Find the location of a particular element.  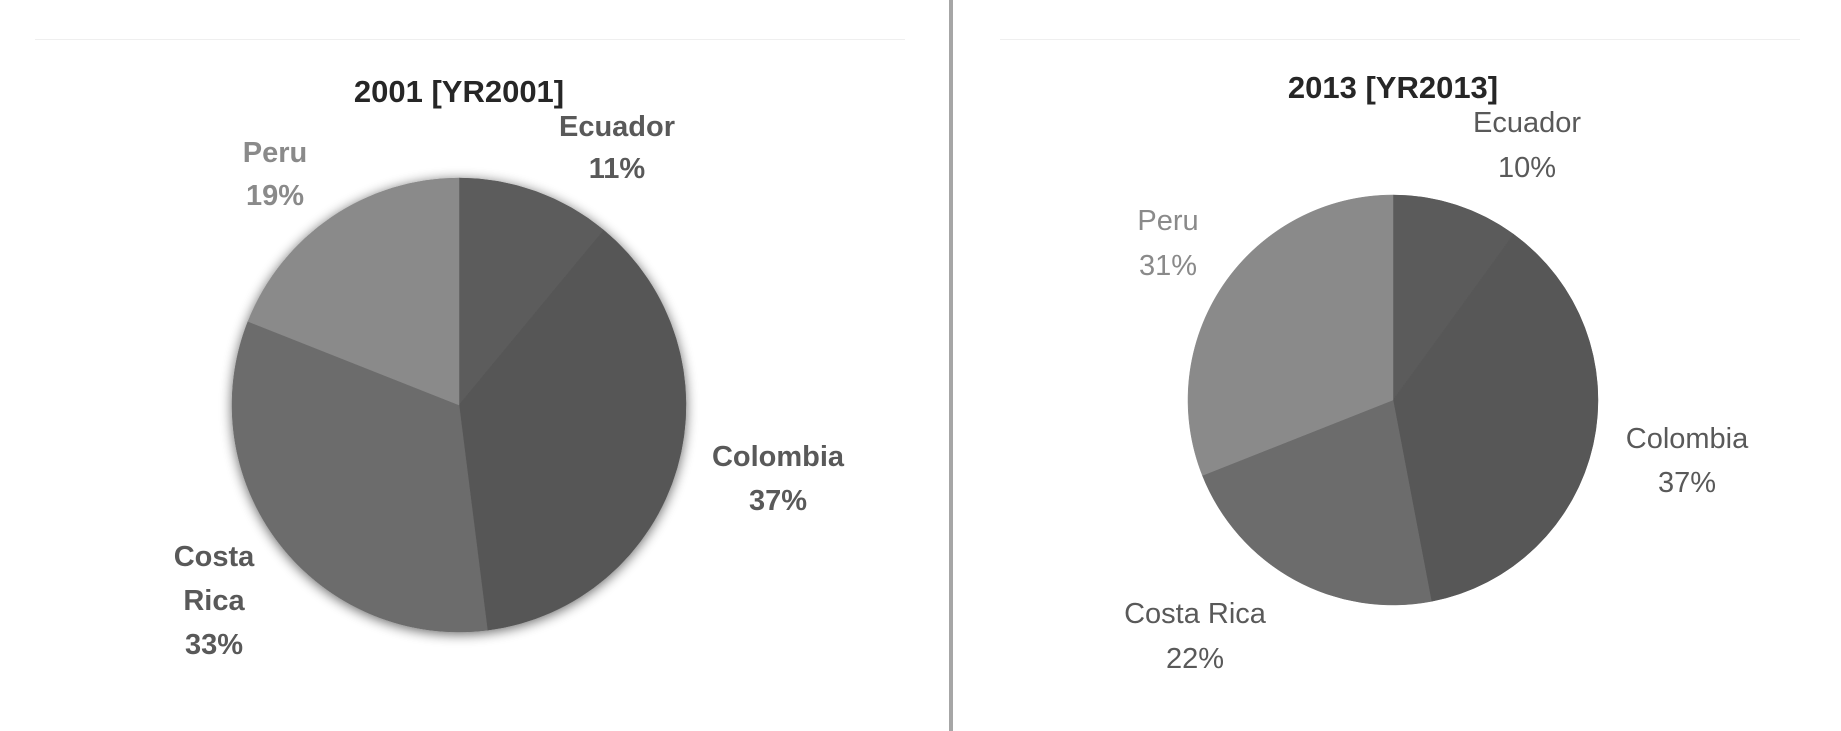

data-label-name-costa-rica: Rica is located at coordinates (214, 601).